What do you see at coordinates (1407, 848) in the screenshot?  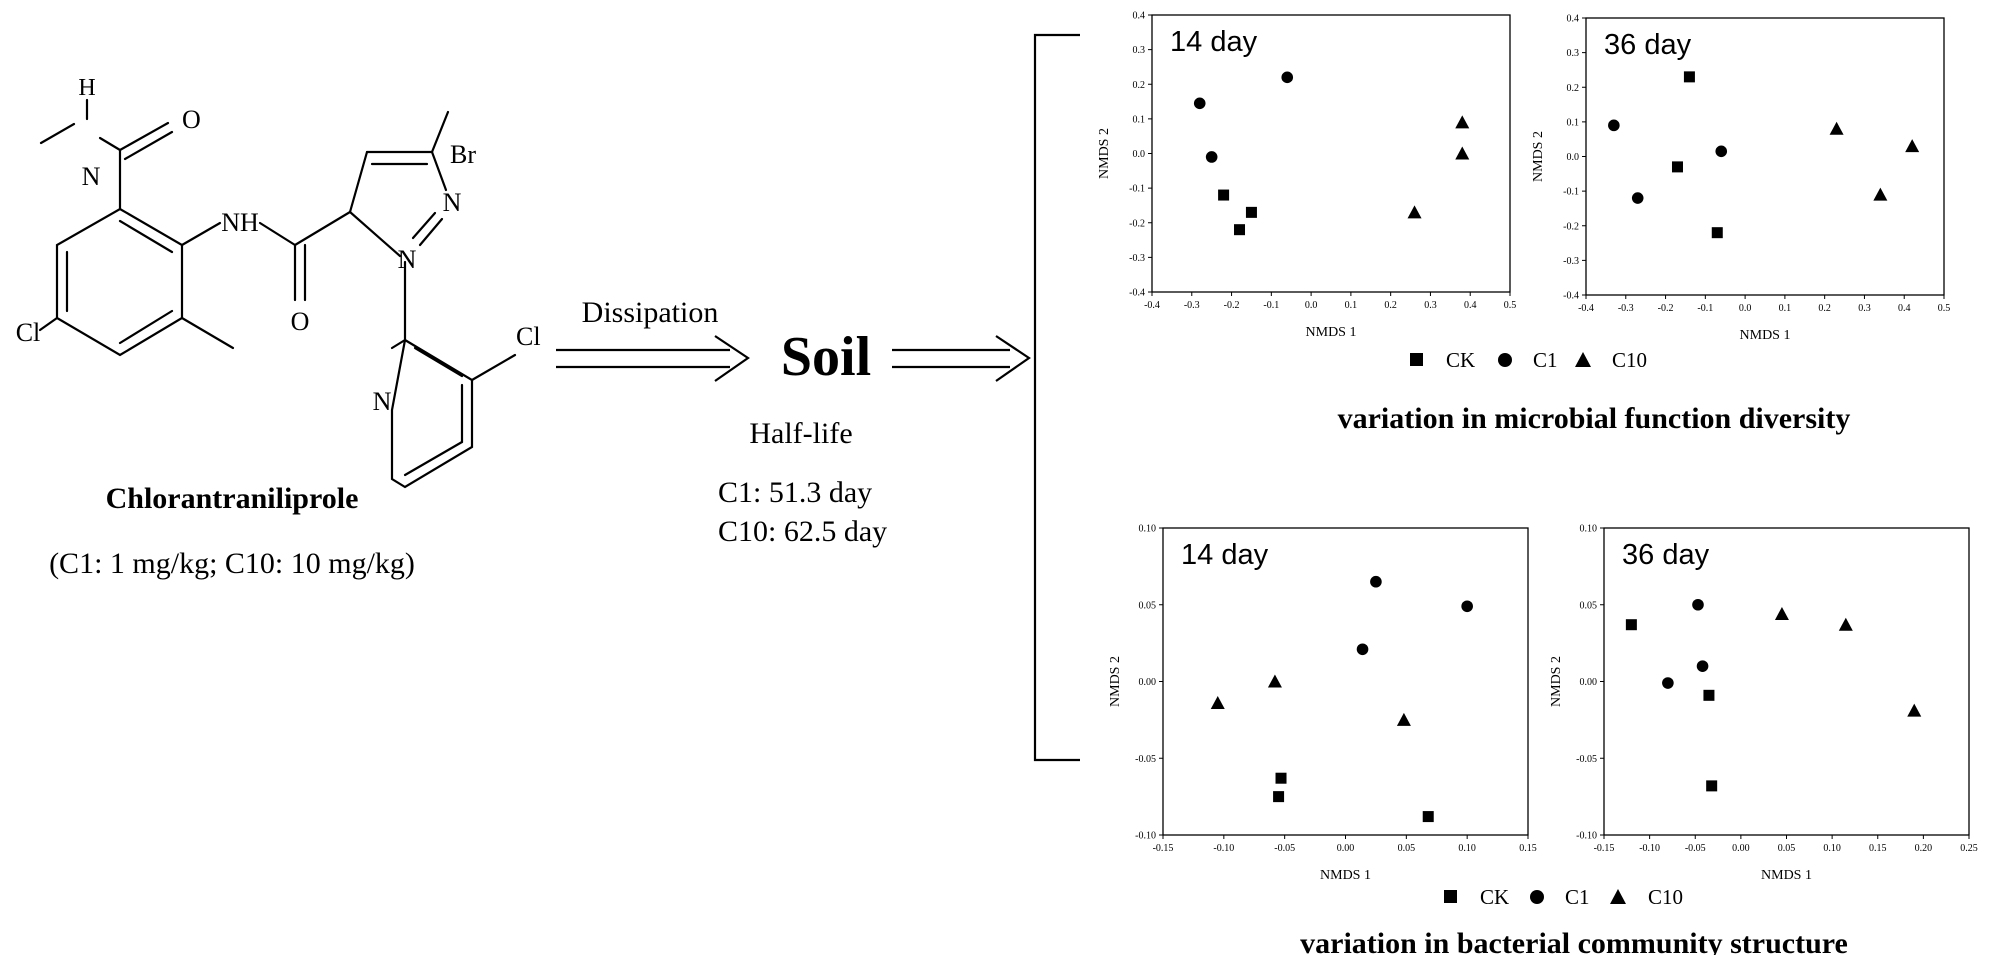 I see `x-tick-label: 0.05` at bounding box center [1407, 848].